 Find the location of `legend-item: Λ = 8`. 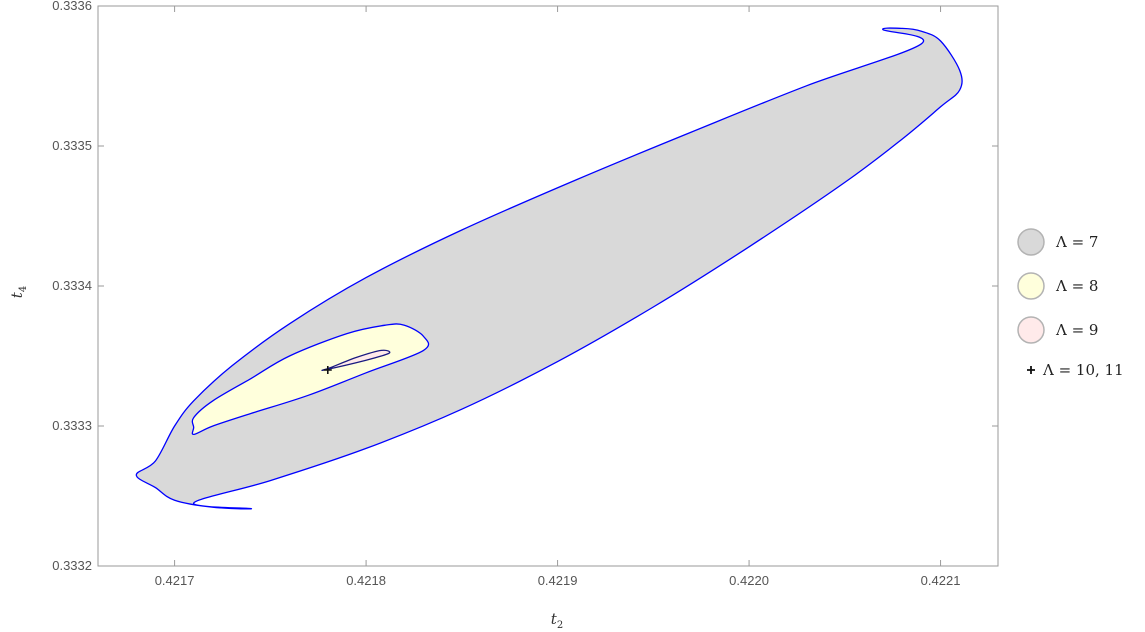

legend-item: Λ = 8 is located at coordinates (1057, 286).